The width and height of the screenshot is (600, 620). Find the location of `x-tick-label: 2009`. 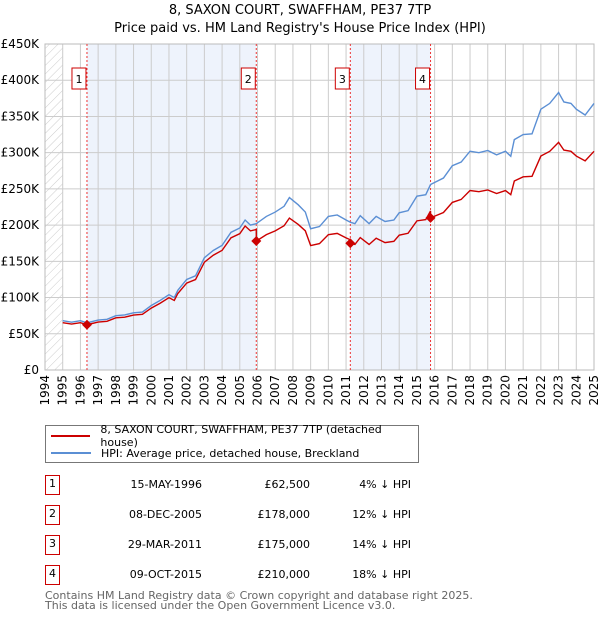

x-tick-label: 2009 is located at coordinates (311, 390).